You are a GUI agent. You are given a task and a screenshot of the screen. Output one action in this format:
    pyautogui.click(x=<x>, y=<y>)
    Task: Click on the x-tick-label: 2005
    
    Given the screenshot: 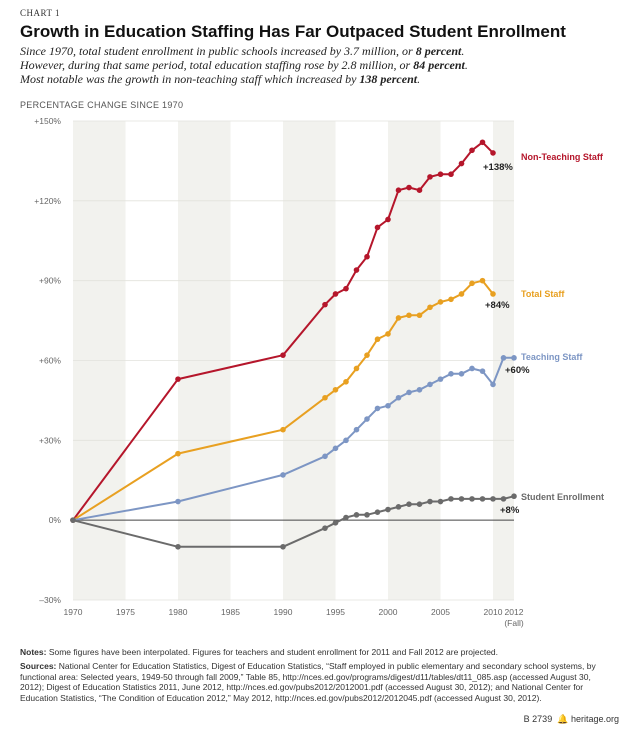 What is the action you would take?
    pyautogui.click(x=440, y=612)
    